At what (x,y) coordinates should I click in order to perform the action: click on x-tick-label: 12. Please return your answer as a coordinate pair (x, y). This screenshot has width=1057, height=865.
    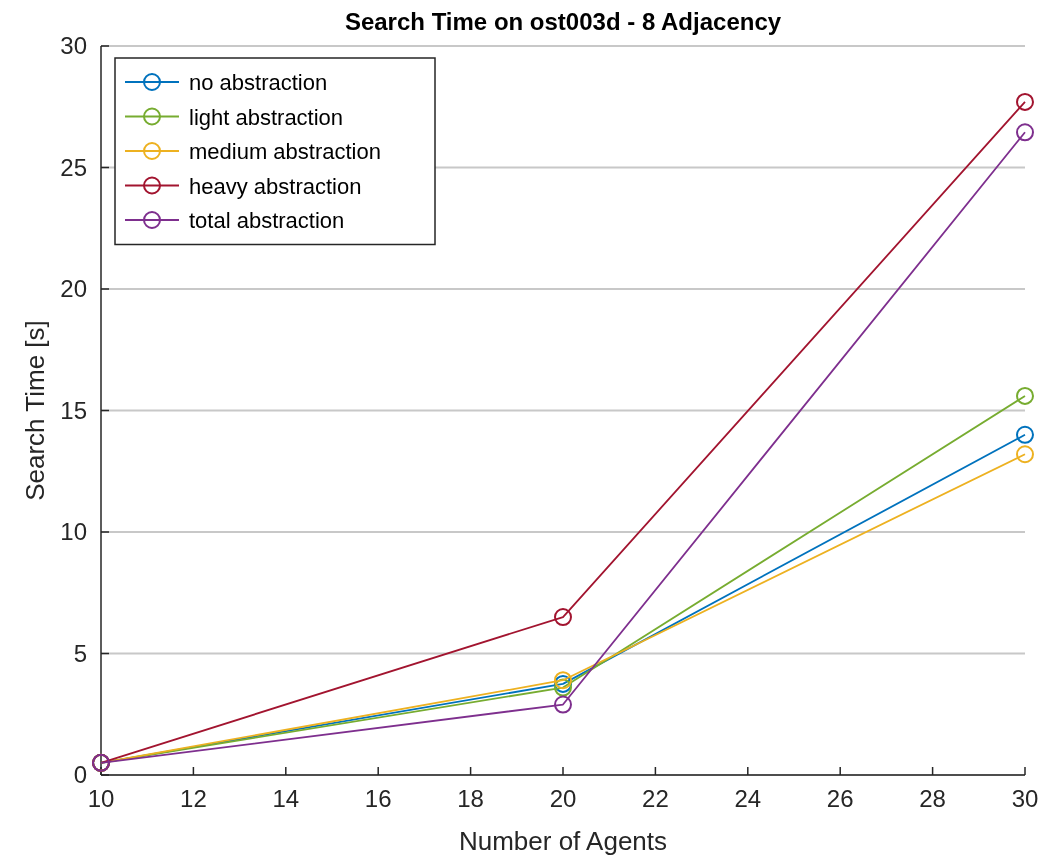
    Looking at the image, I should click on (193, 798).